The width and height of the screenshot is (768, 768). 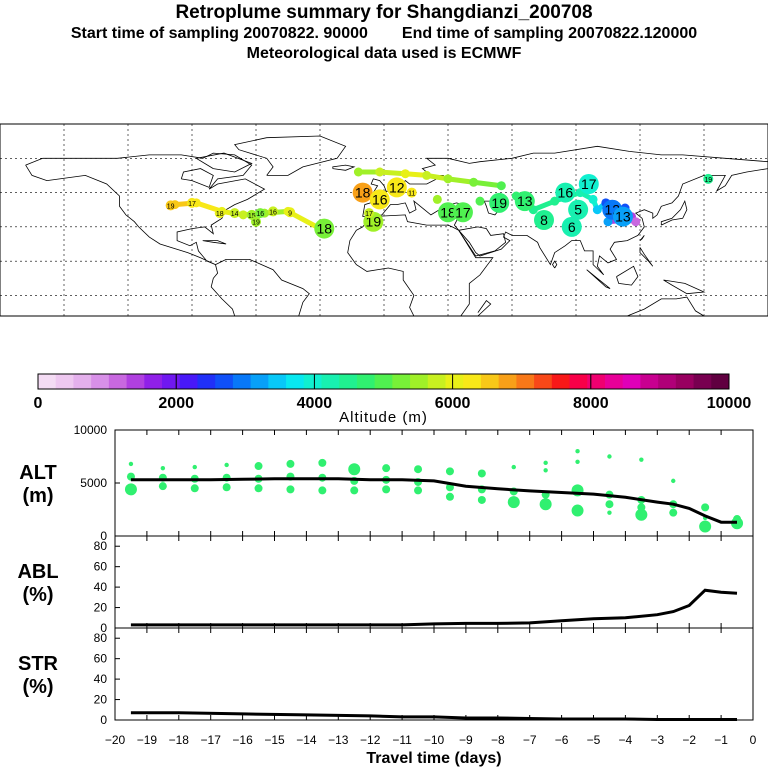 What do you see at coordinates (315, 403) in the screenshot?
I see `colorbar-tick-label: 4000` at bounding box center [315, 403].